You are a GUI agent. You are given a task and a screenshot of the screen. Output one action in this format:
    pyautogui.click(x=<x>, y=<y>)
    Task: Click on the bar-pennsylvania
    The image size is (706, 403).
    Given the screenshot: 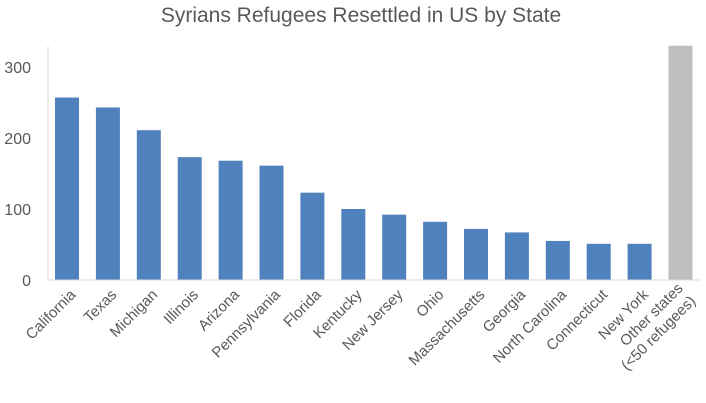 What is the action you would take?
    pyautogui.click(x=271, y=222)
    